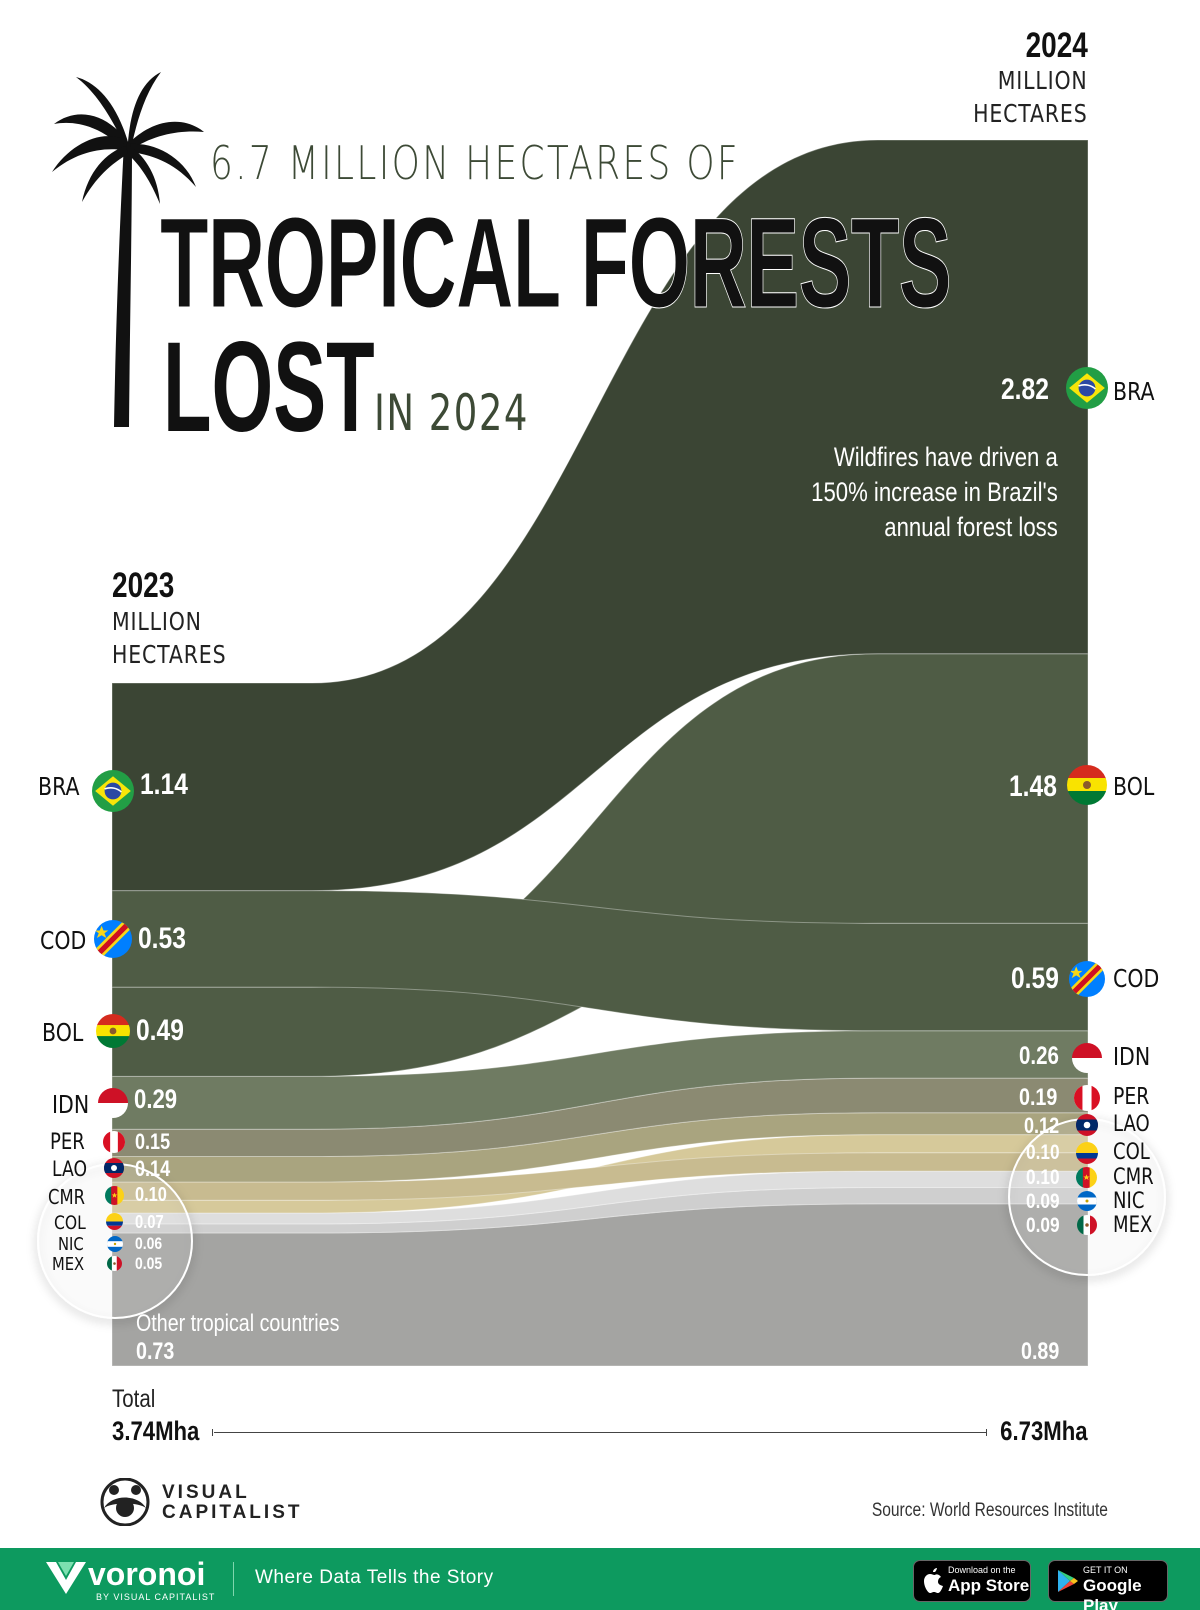  I want to click on visual-capitalist-logo: VISUAL CAPITALIST, so click(195, 1504).